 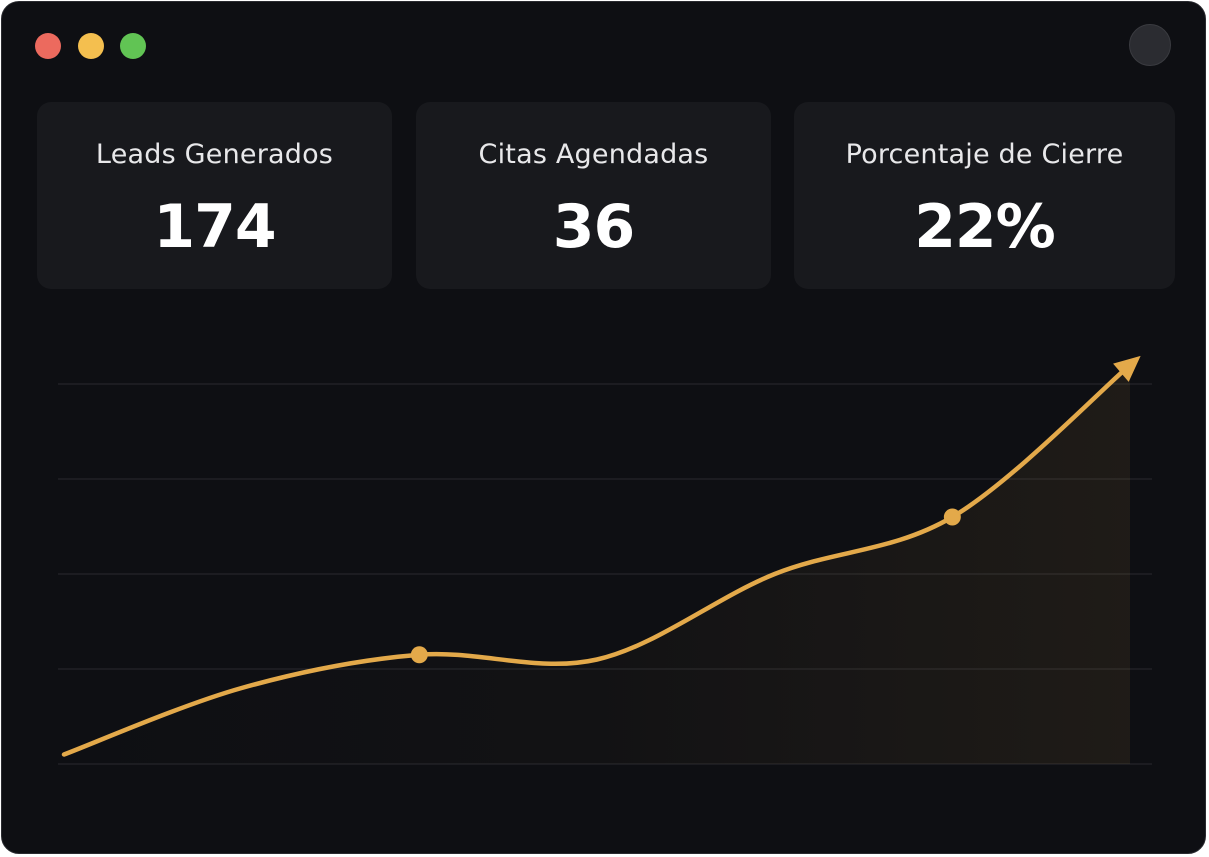 I want to click on window-maximize-button, so click(x=133, y=46).